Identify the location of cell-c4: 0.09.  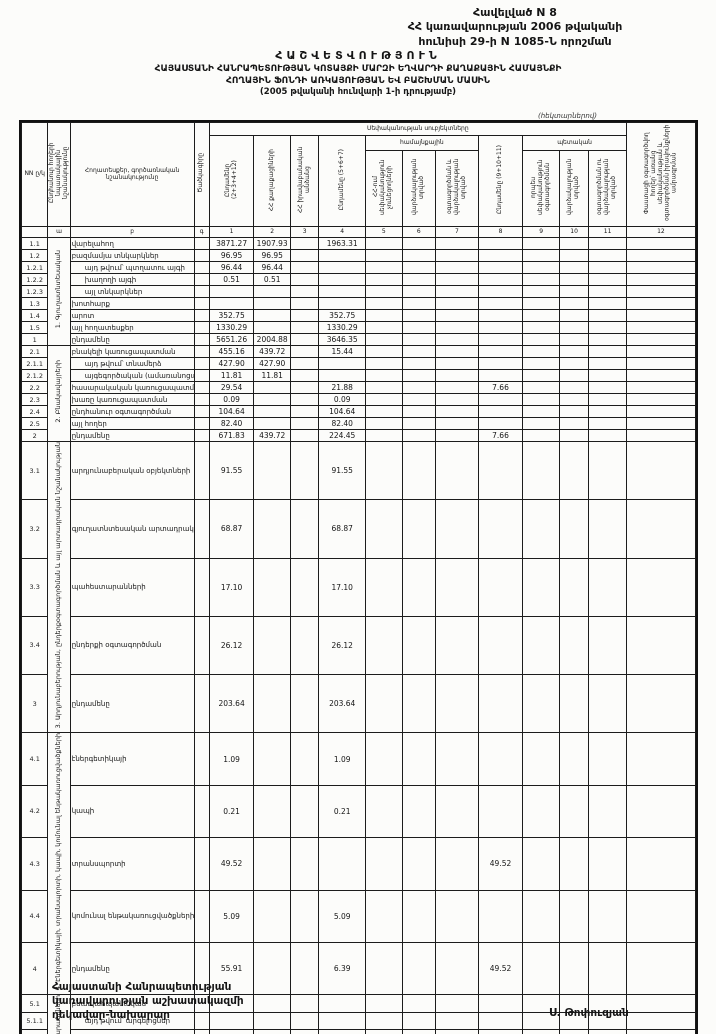
(342, 399).